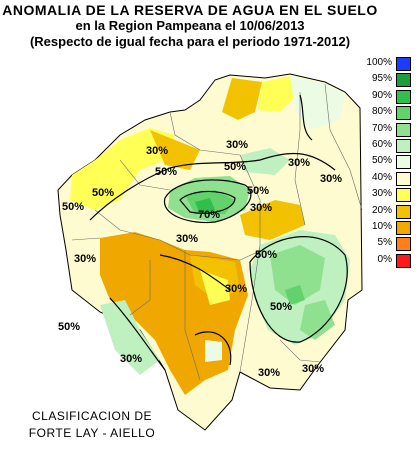  Describe the element at coordinates (381, 95) in the screenshot. I see `legend-label: 90%` at that location.